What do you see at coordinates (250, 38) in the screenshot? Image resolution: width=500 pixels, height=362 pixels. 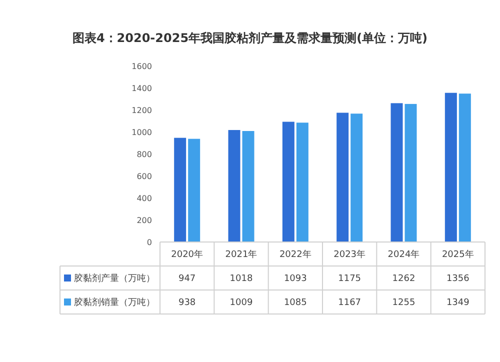 I see `chart-title: 图表4：2020-2025年我国胶粘剂产量及需求量预测(单位：万吨)` at bounding box center [250, 38].